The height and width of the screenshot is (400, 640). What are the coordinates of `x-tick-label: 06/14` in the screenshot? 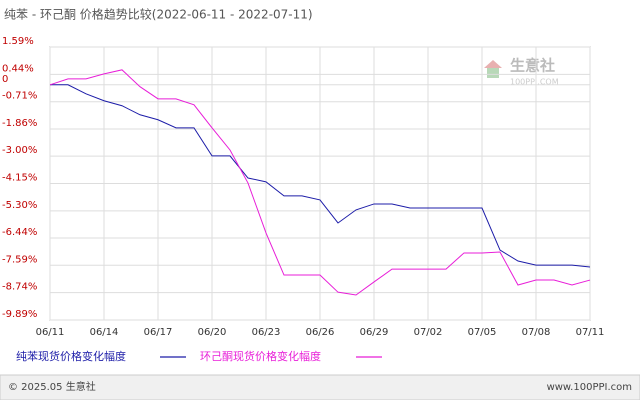 It's located at (104, 332).